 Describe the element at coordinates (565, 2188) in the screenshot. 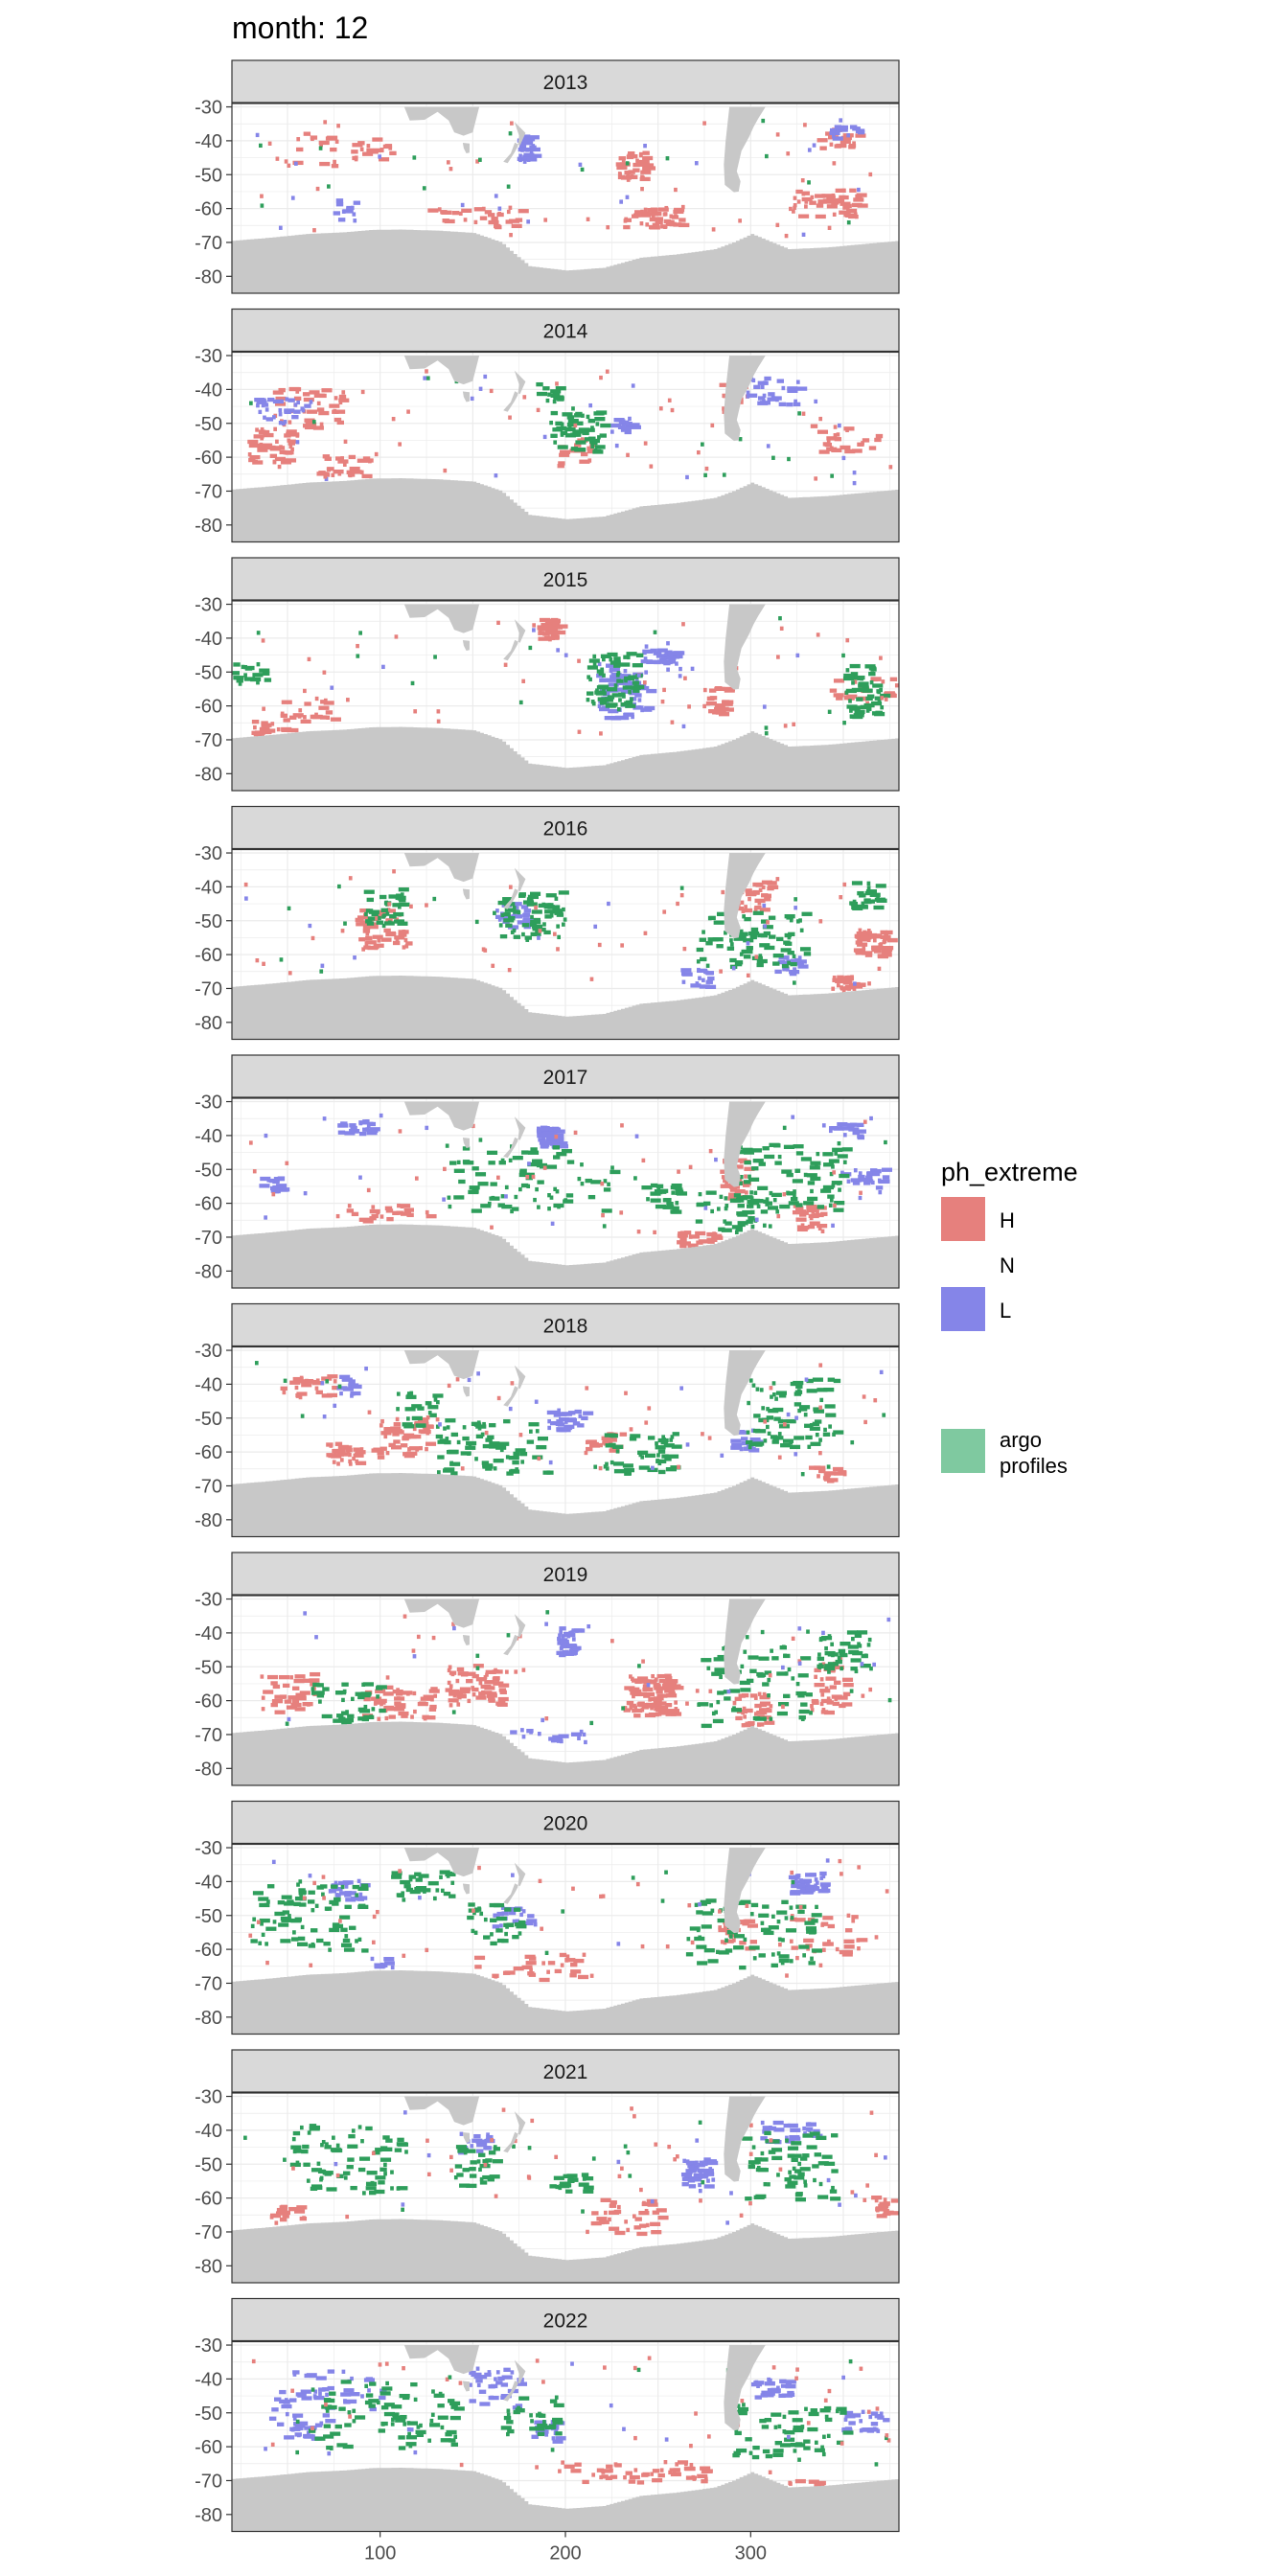

I see `panel-border` at that location.